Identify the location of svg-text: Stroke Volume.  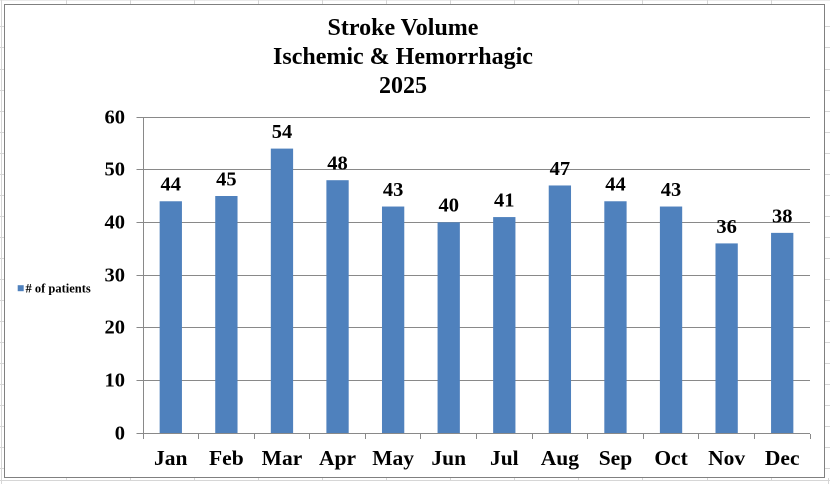
(403, 28).